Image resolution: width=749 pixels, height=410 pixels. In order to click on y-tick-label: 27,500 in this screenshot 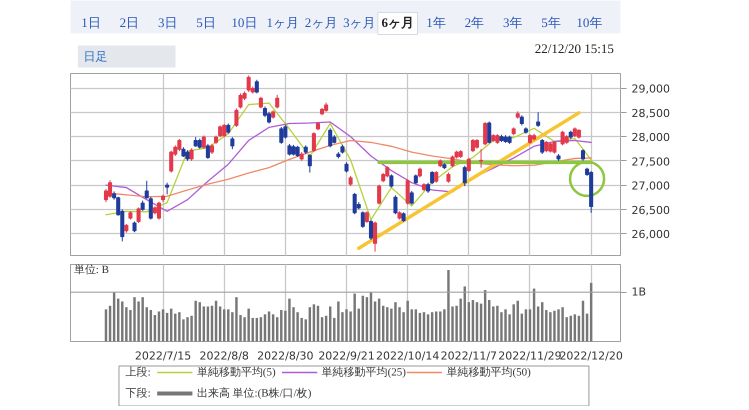, I will do `click(651, 161)`.